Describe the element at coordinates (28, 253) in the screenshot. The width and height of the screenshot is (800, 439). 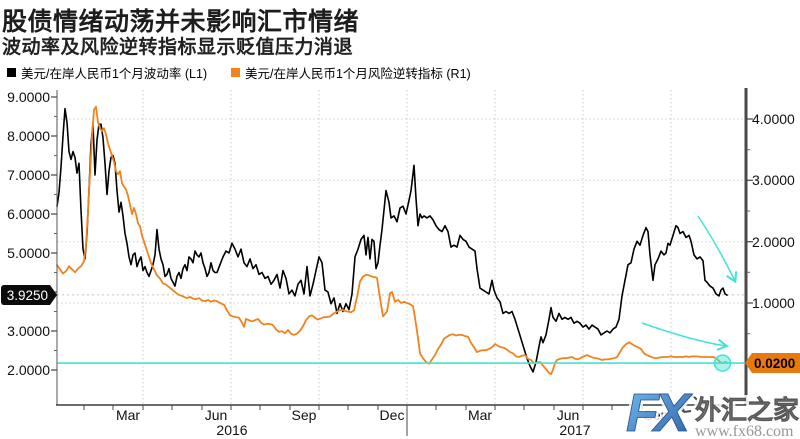
I see `left-axis-label: 5.0000` at that location.